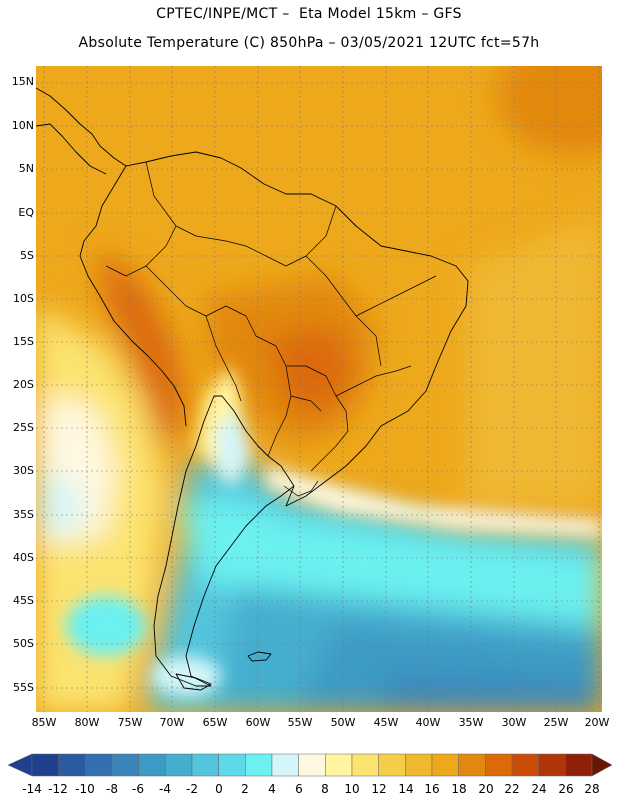  Describe the element at coordinates (130, 722) in the screenshot. I see `lon-label: 75W` at that location.